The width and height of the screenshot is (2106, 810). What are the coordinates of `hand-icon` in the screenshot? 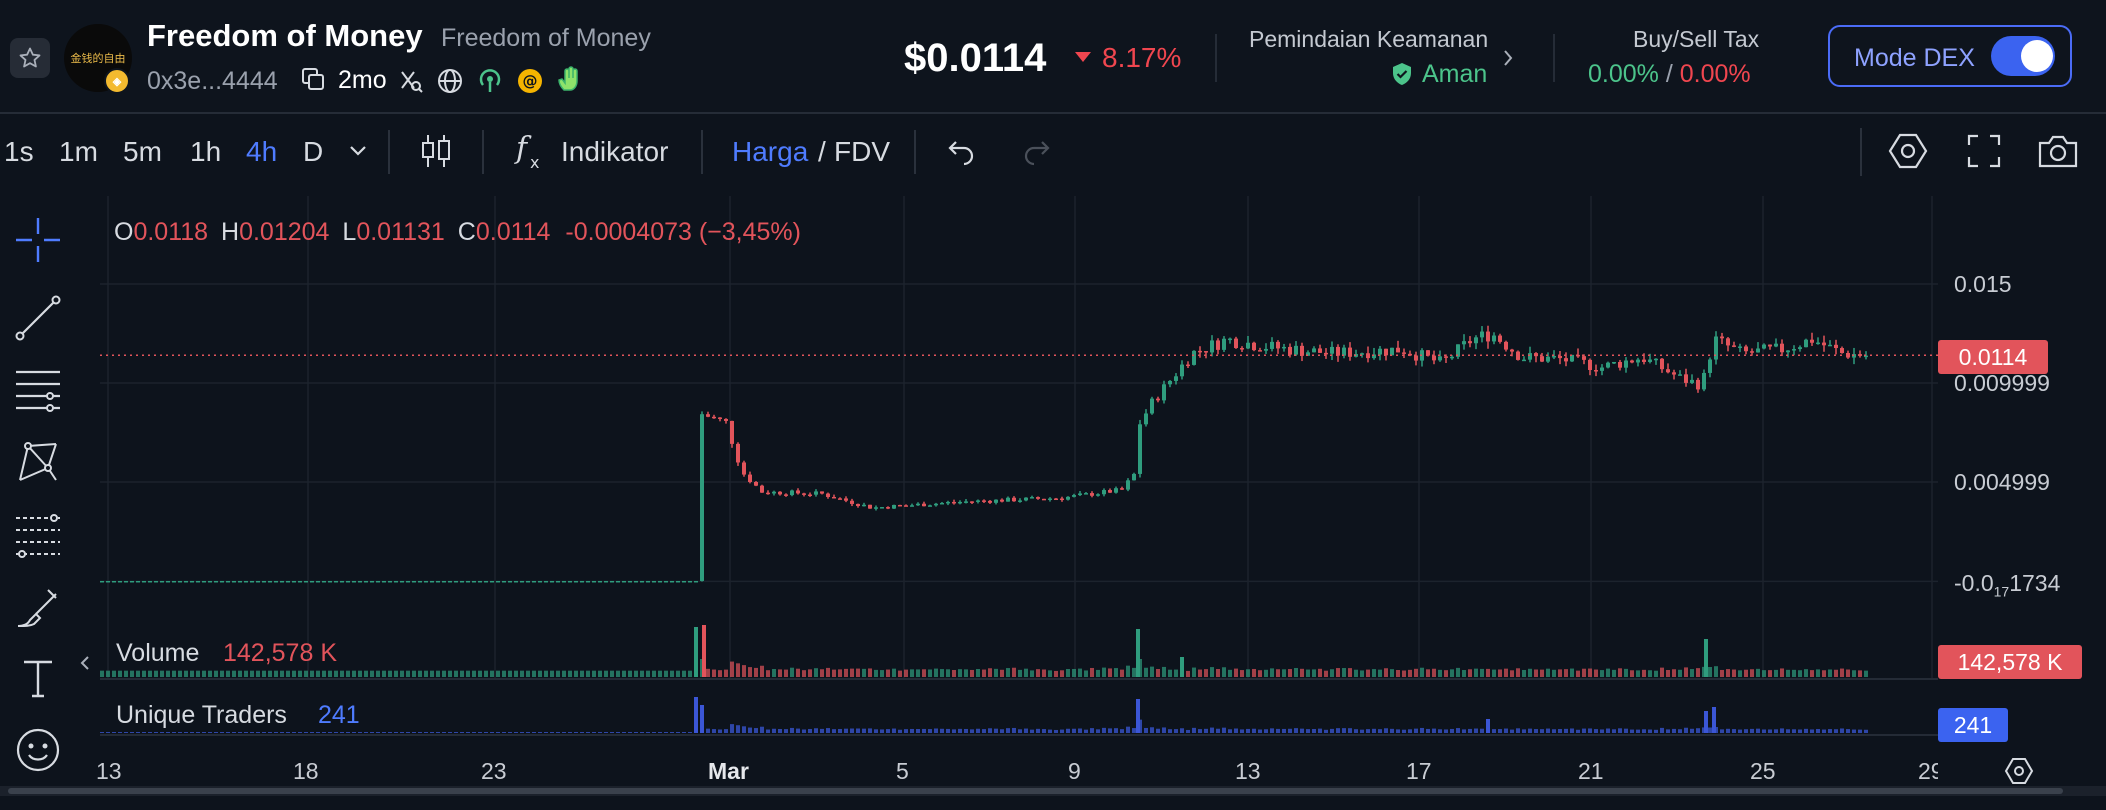 It's located at (570, 80).